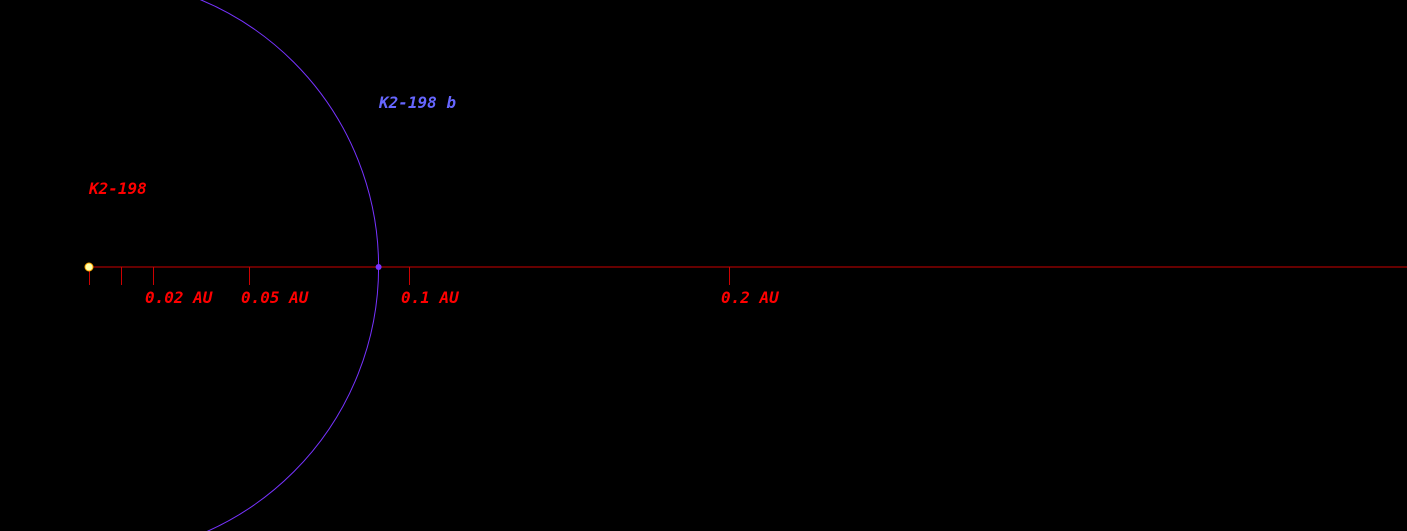  I want to click on star-name-label: K2-198, so click(117, 188).